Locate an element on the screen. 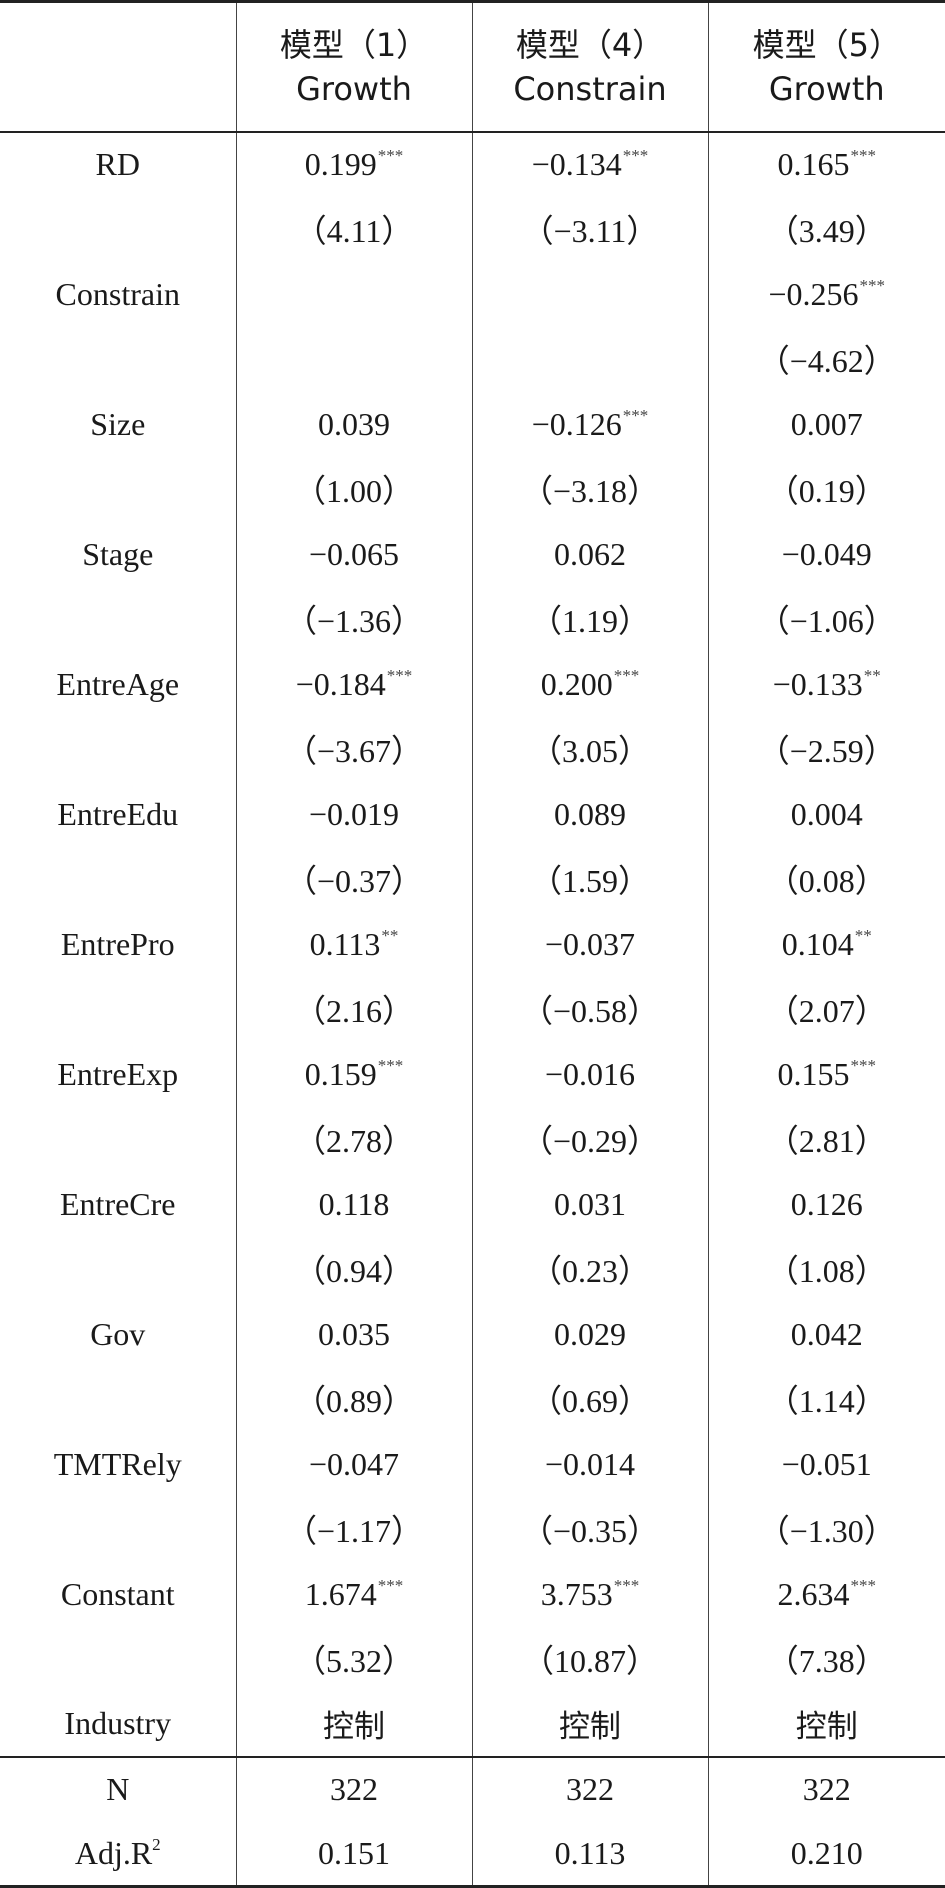  table-cell: （0.89） is located at coordinates (354, 1399).